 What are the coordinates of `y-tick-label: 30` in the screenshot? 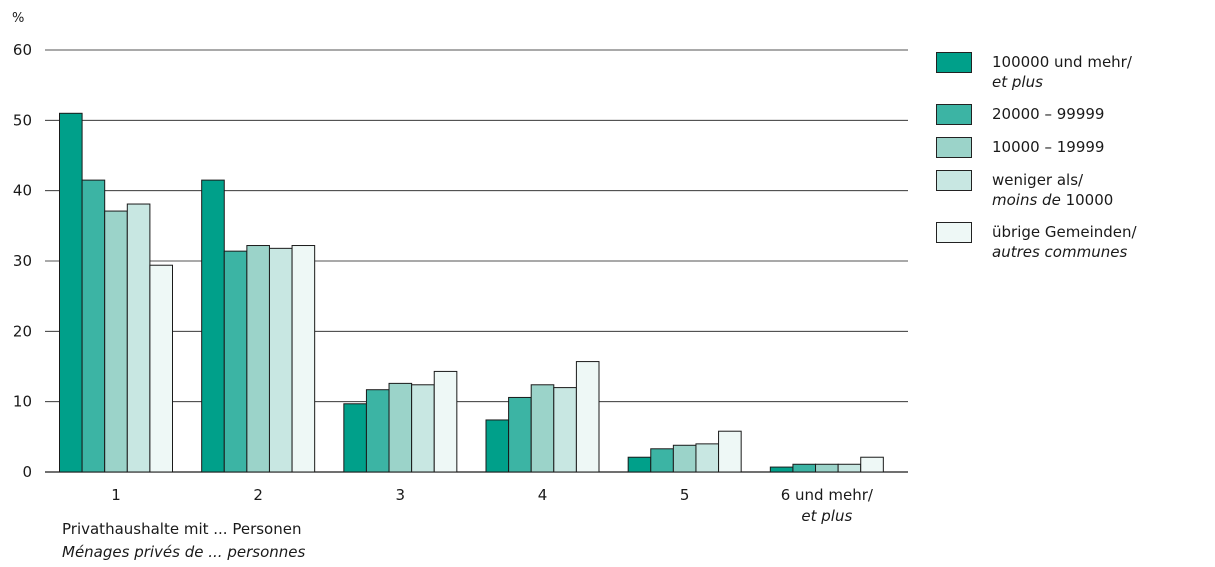 It's located at (22, 261).